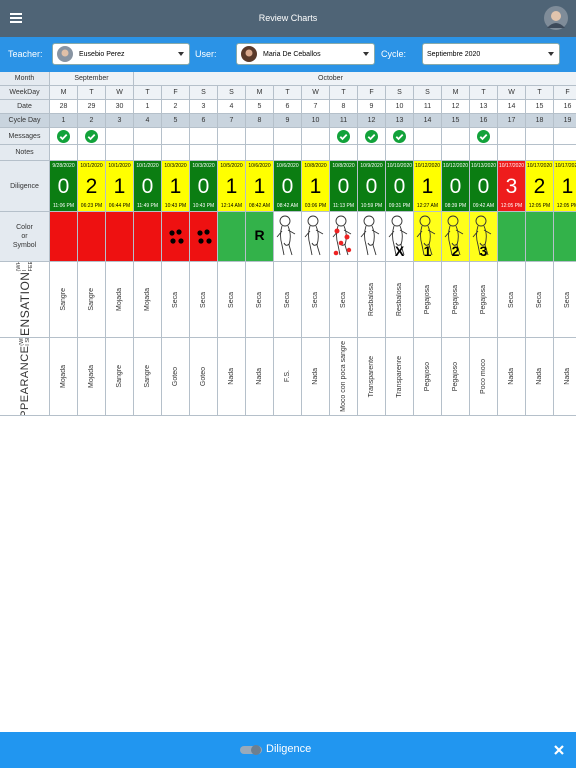 The height and width of the screenshot is (768, 576). I want to click on diligence-time: 03:06 PM, so click(315, 206).